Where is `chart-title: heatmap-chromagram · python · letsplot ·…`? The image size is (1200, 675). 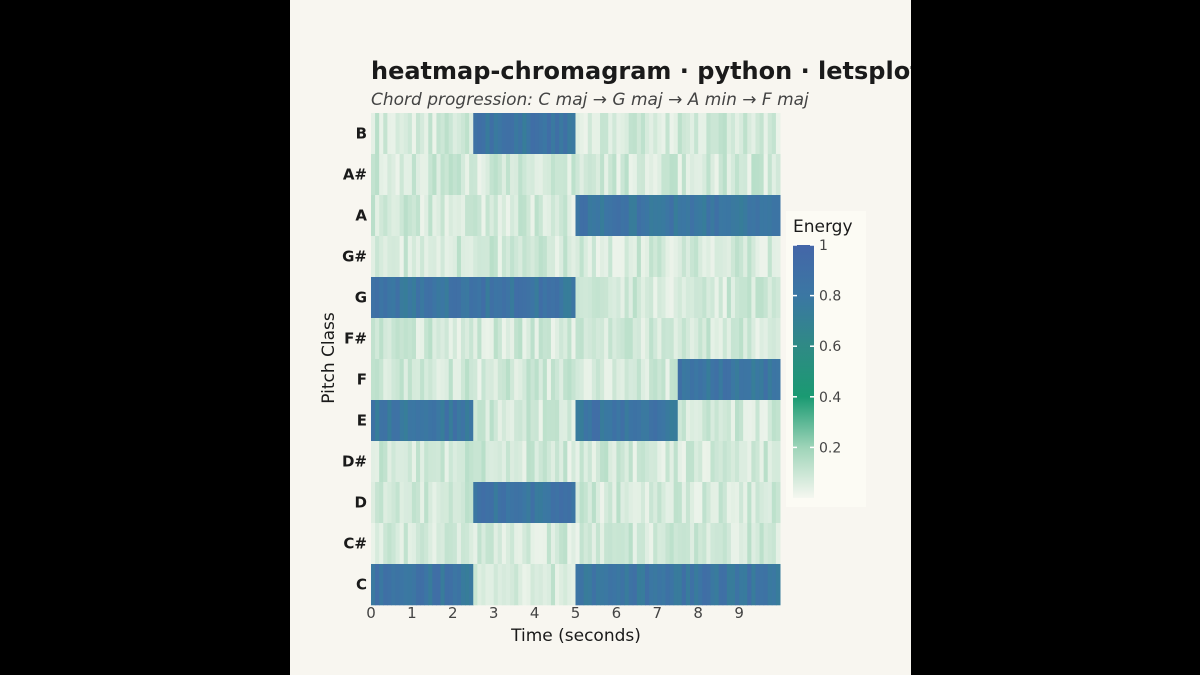 chart-title: heatmap-chromagram · python · letsplot ·… is located at coordinates (641, 71).